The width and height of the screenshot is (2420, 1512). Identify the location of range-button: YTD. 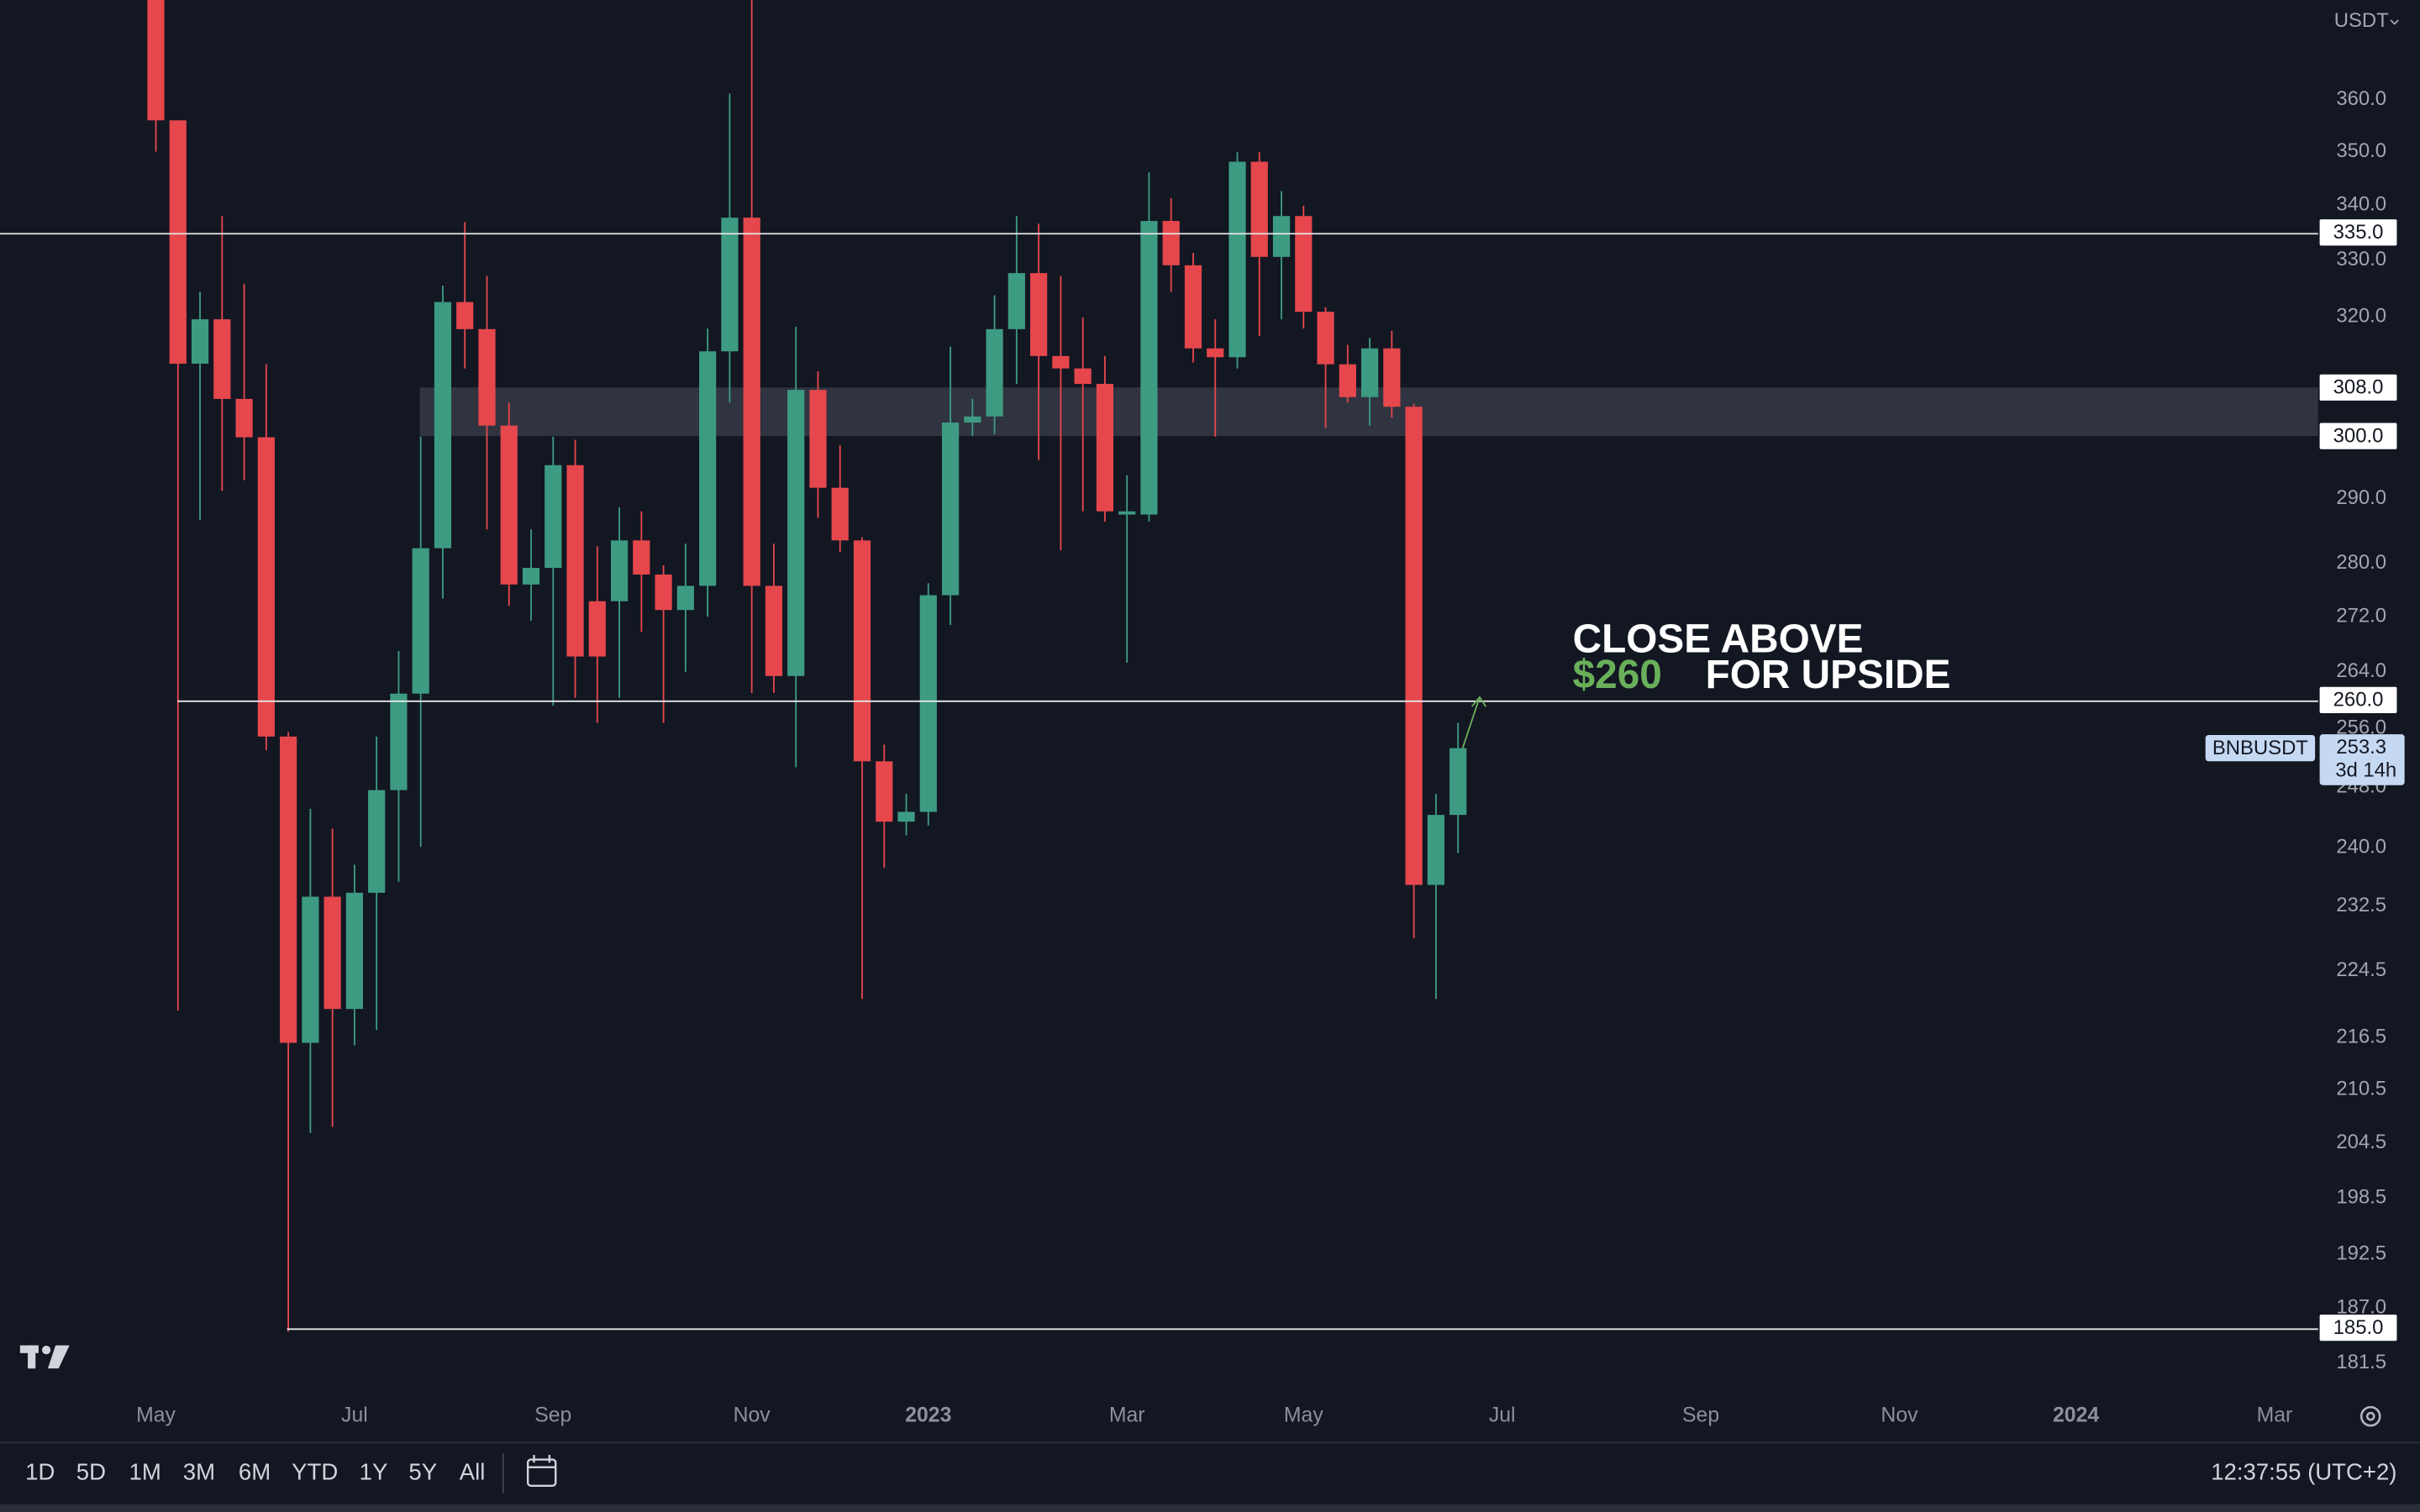
(315, 1471).